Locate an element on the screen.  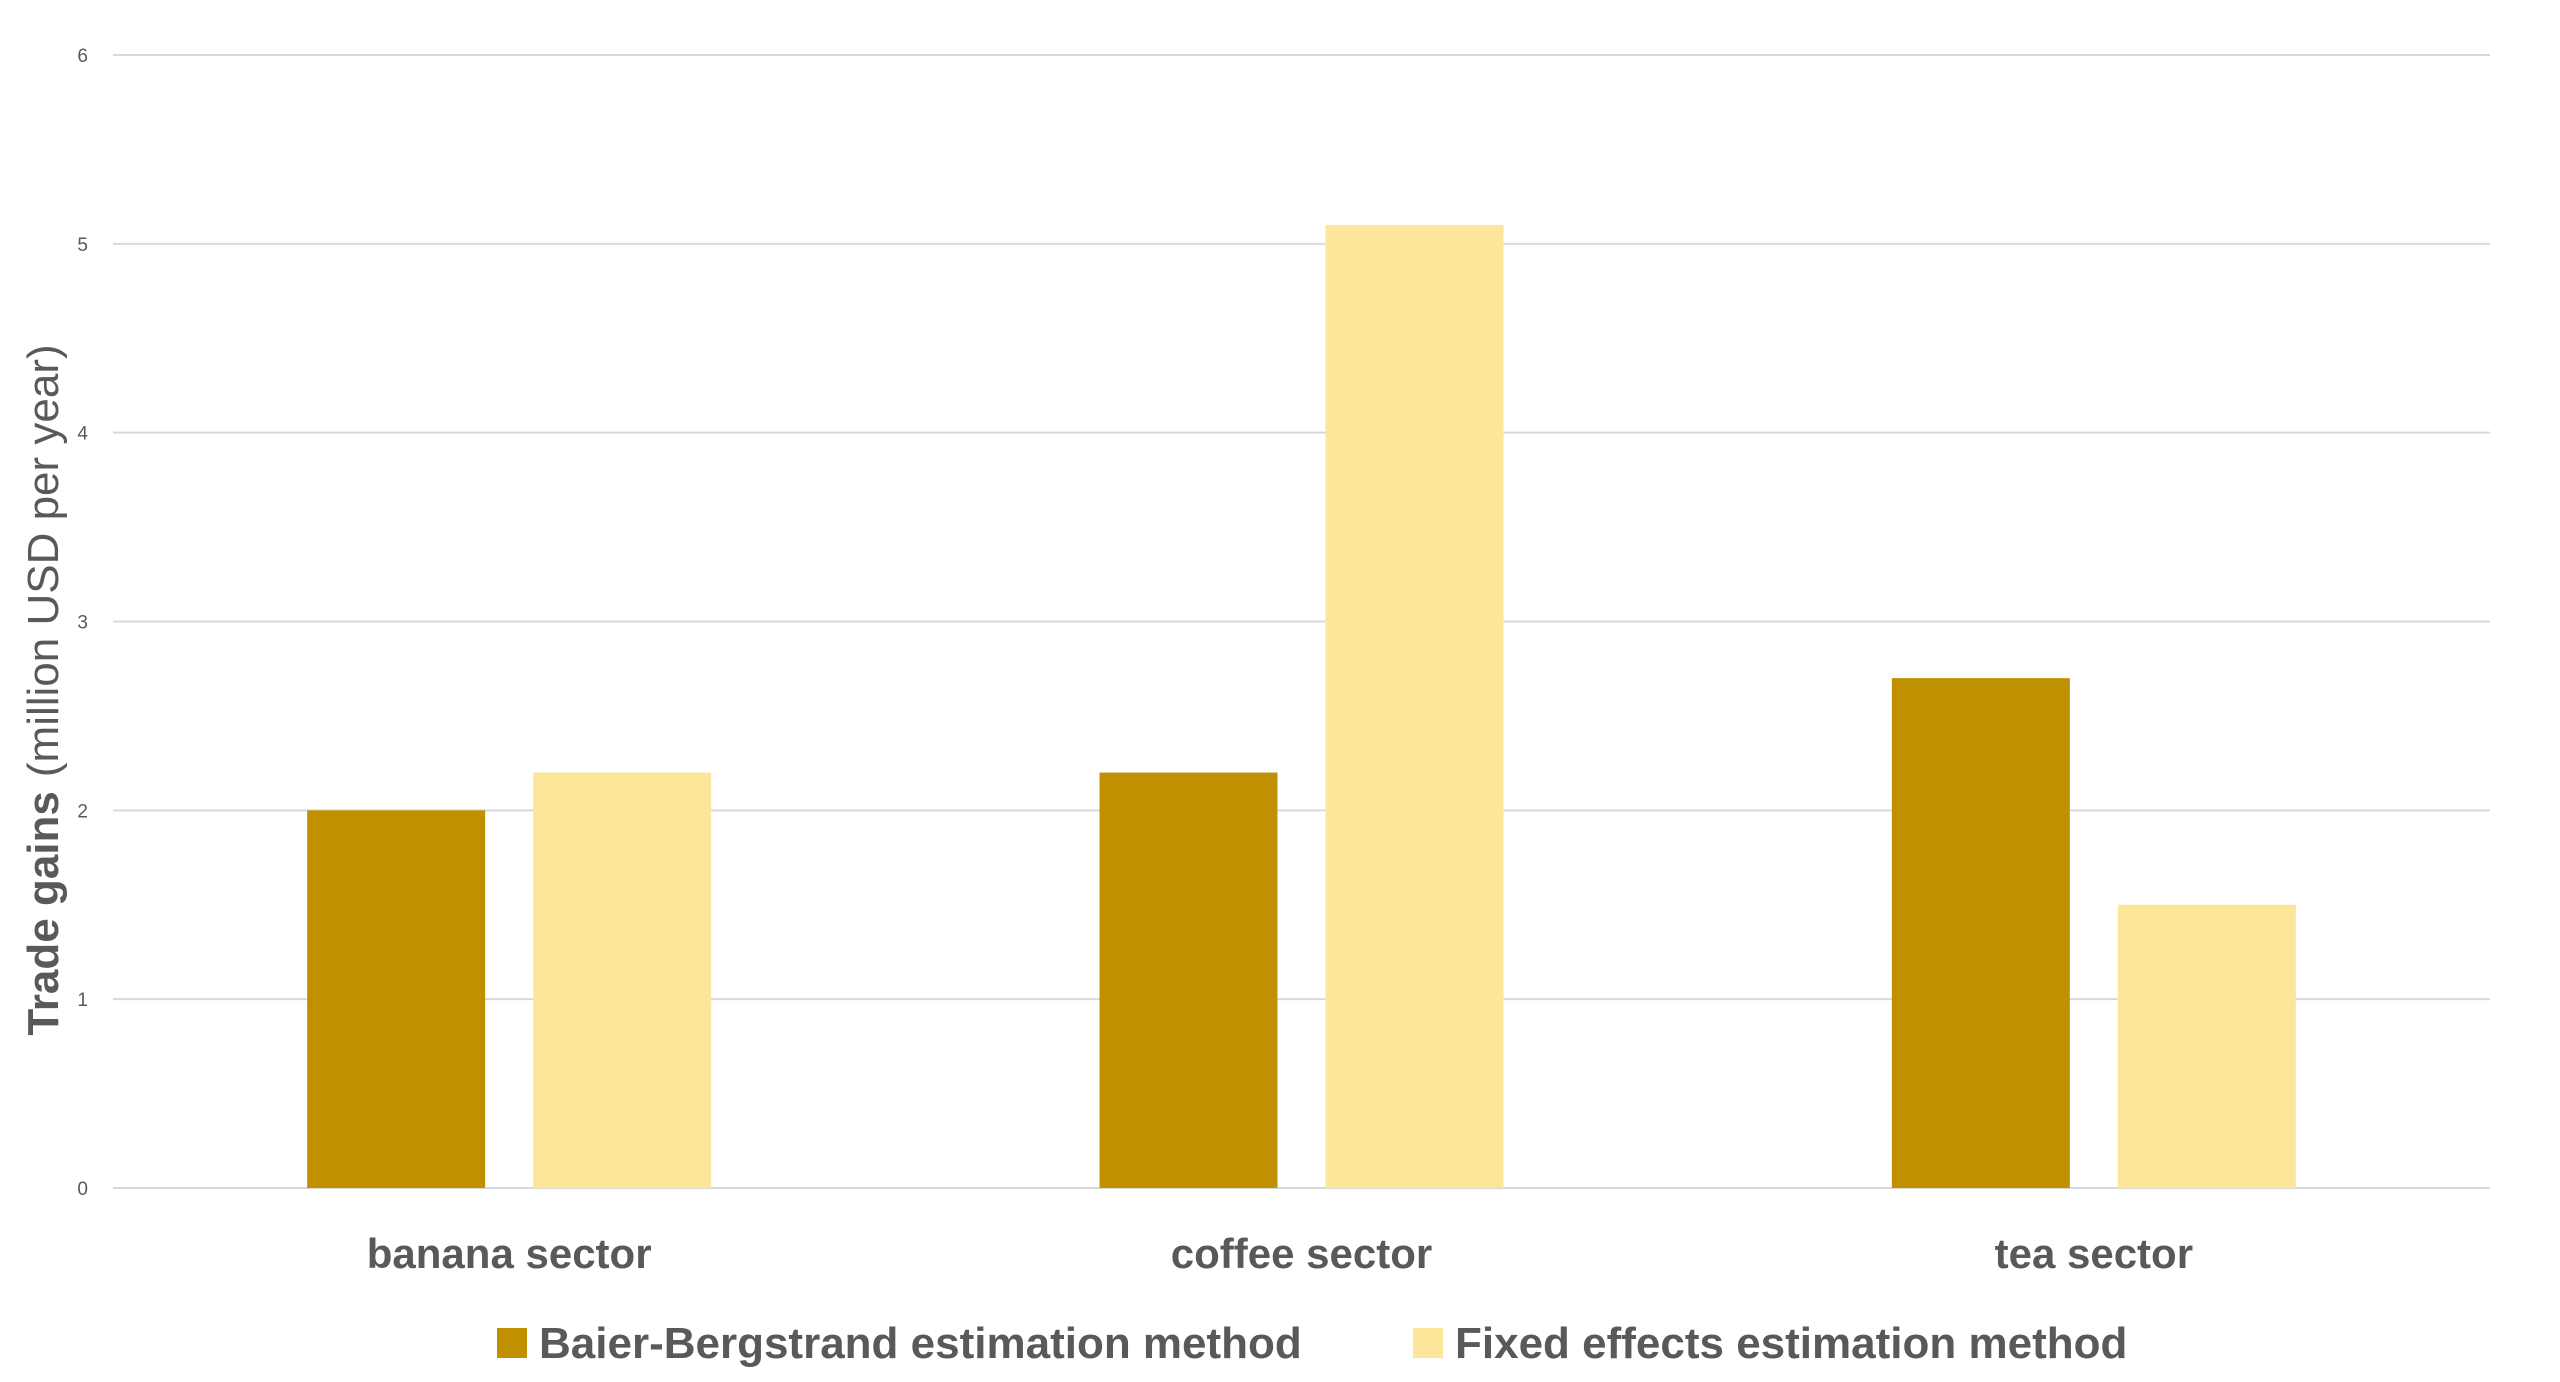
x-axis-categories: banana sector coffee sector tea sector is located at coordinates (1280, 1253).